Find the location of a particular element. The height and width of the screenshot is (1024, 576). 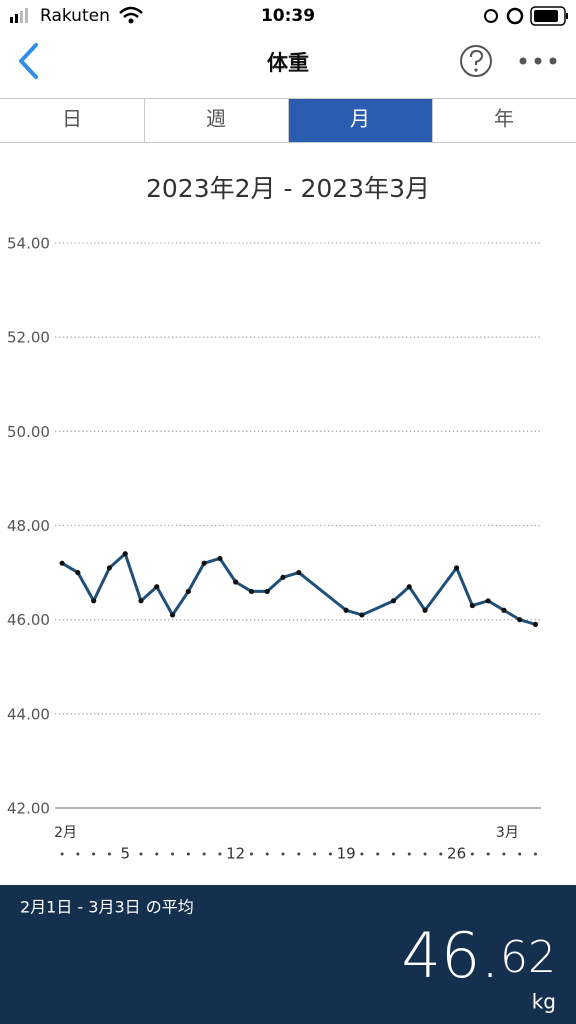

y-tick-label: 44.00 is located at coordinates (28, 714).